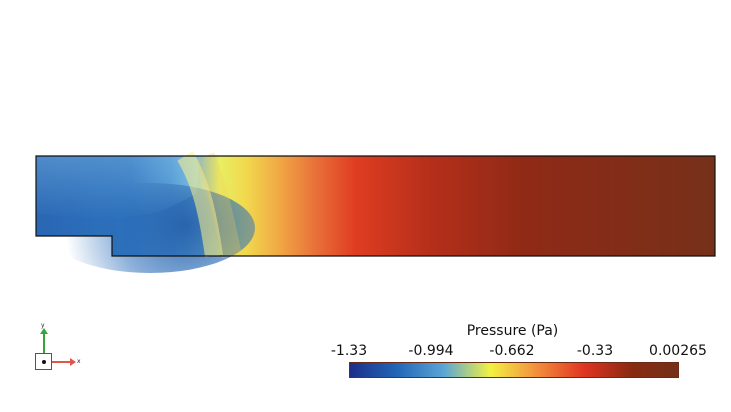  Describe the element at coordinates (73, 362) in the screenshot. I see `x-axis-arrow-icon` at that location.